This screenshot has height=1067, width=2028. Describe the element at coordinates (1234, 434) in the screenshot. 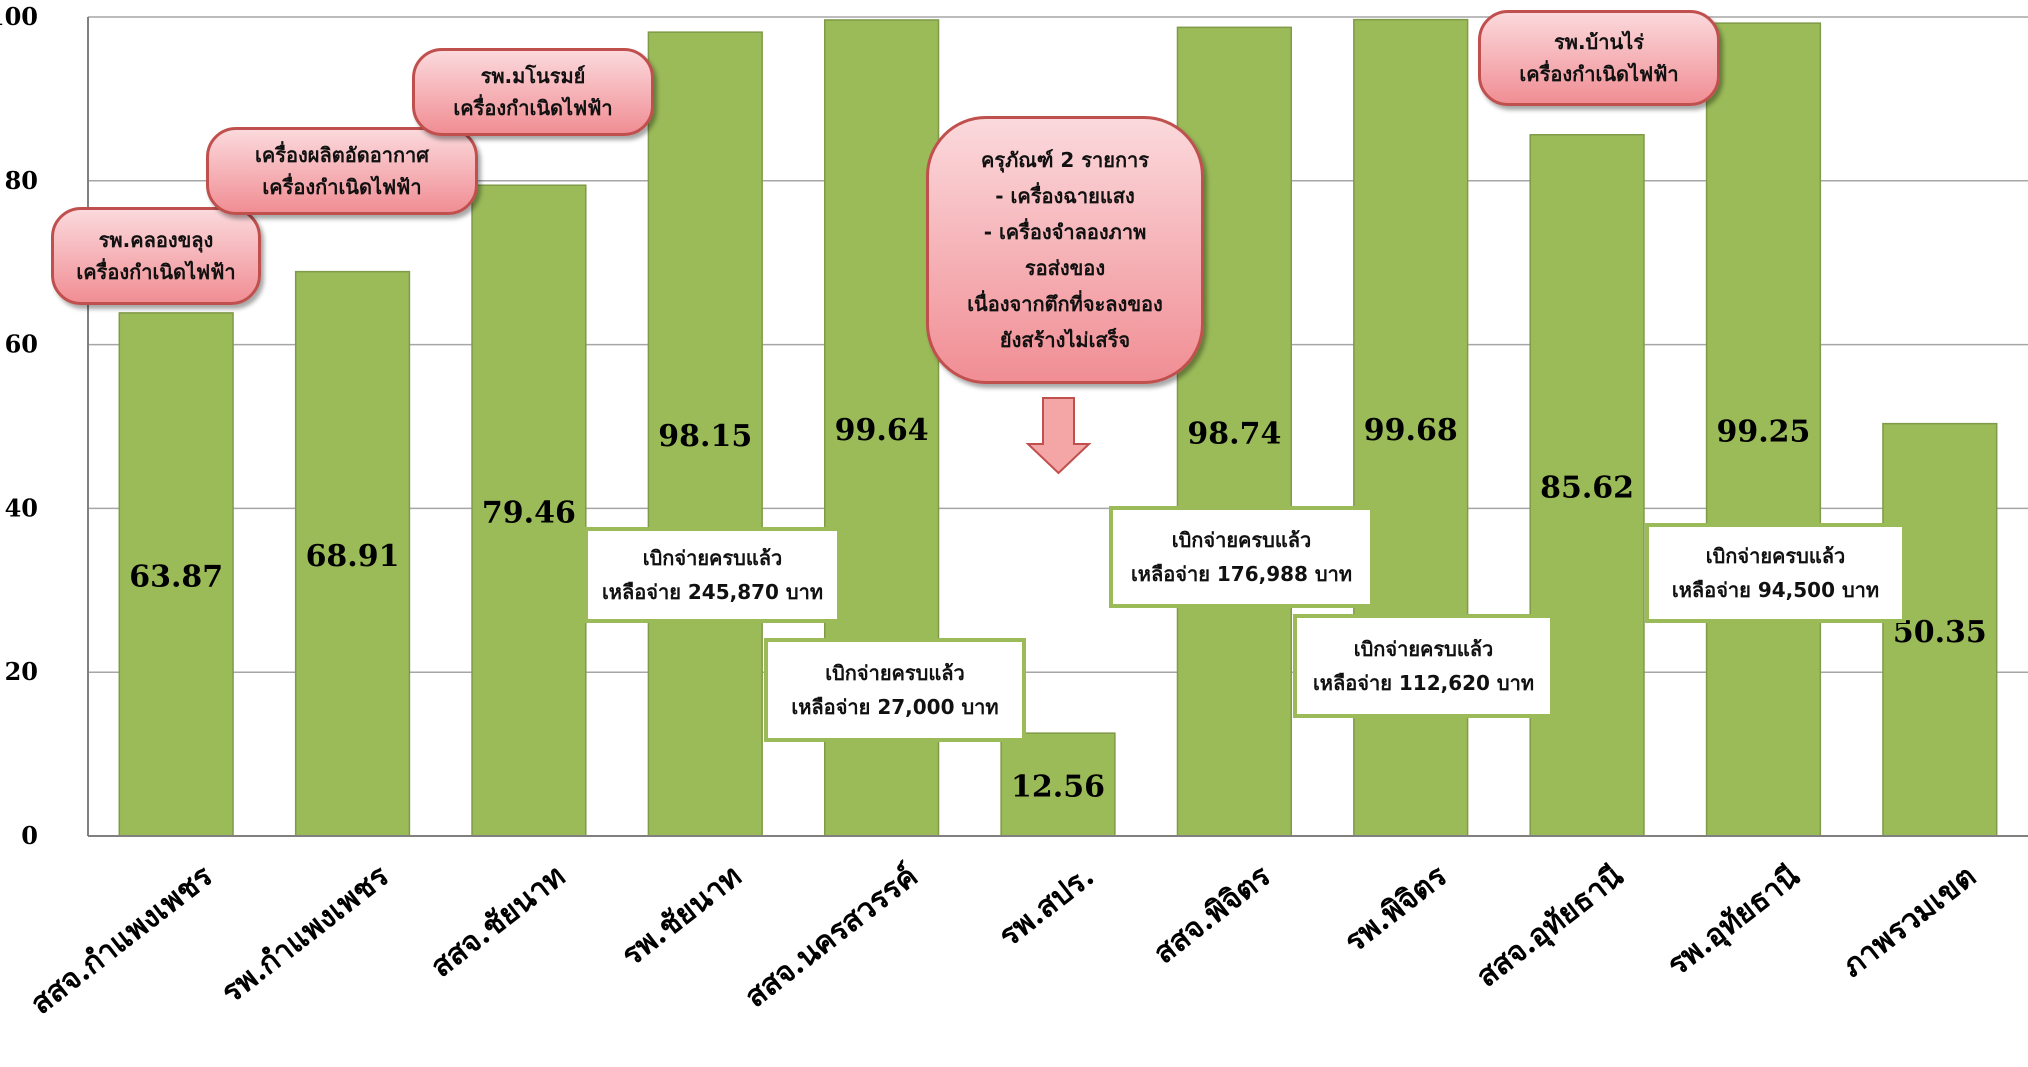

I see `bar-value-label: 98.74` at that location.